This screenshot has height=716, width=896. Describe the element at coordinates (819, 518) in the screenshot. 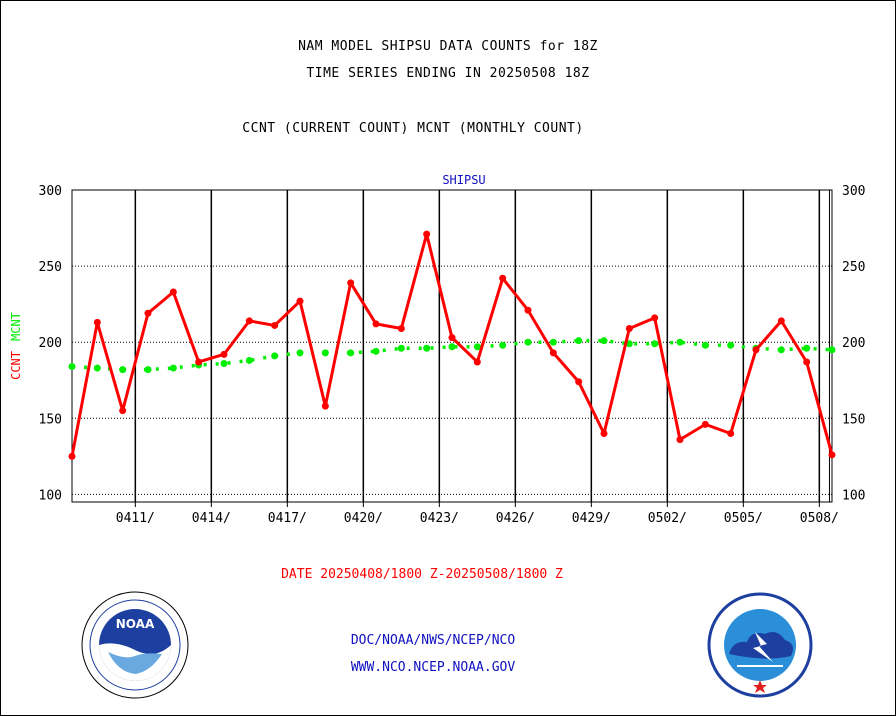

I see `x-tick-label-9: 0508/` at that location.